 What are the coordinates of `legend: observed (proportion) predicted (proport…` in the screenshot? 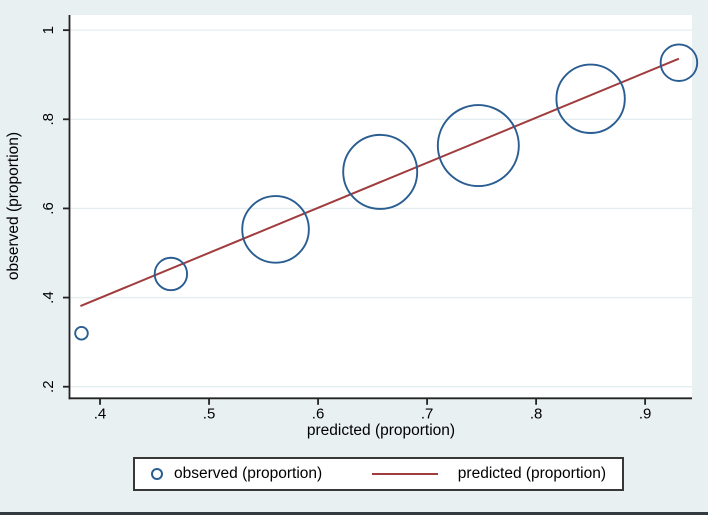 It's located at (378, 474).